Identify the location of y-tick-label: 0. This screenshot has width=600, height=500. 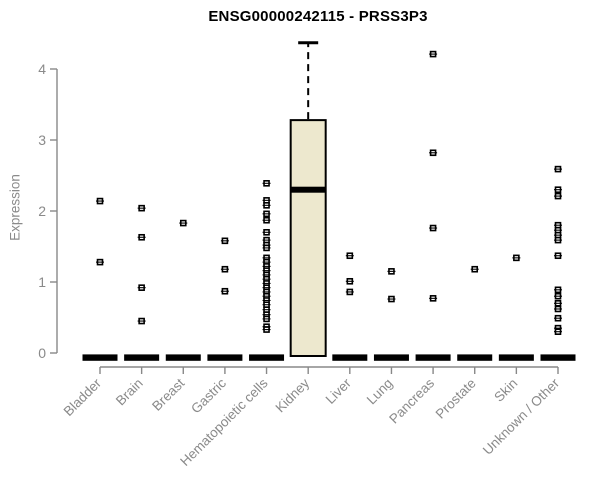
(42, 353).